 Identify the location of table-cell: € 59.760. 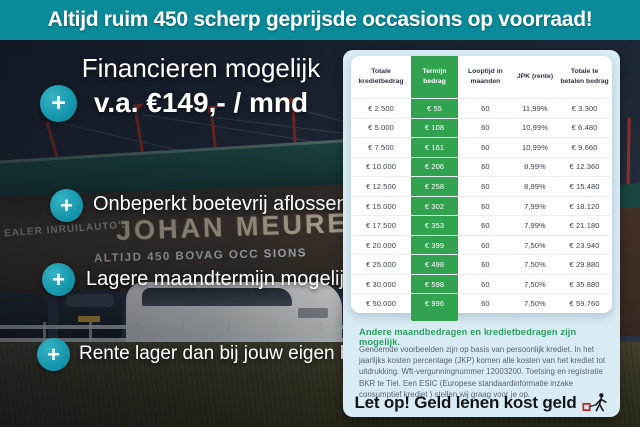
(584, 304).